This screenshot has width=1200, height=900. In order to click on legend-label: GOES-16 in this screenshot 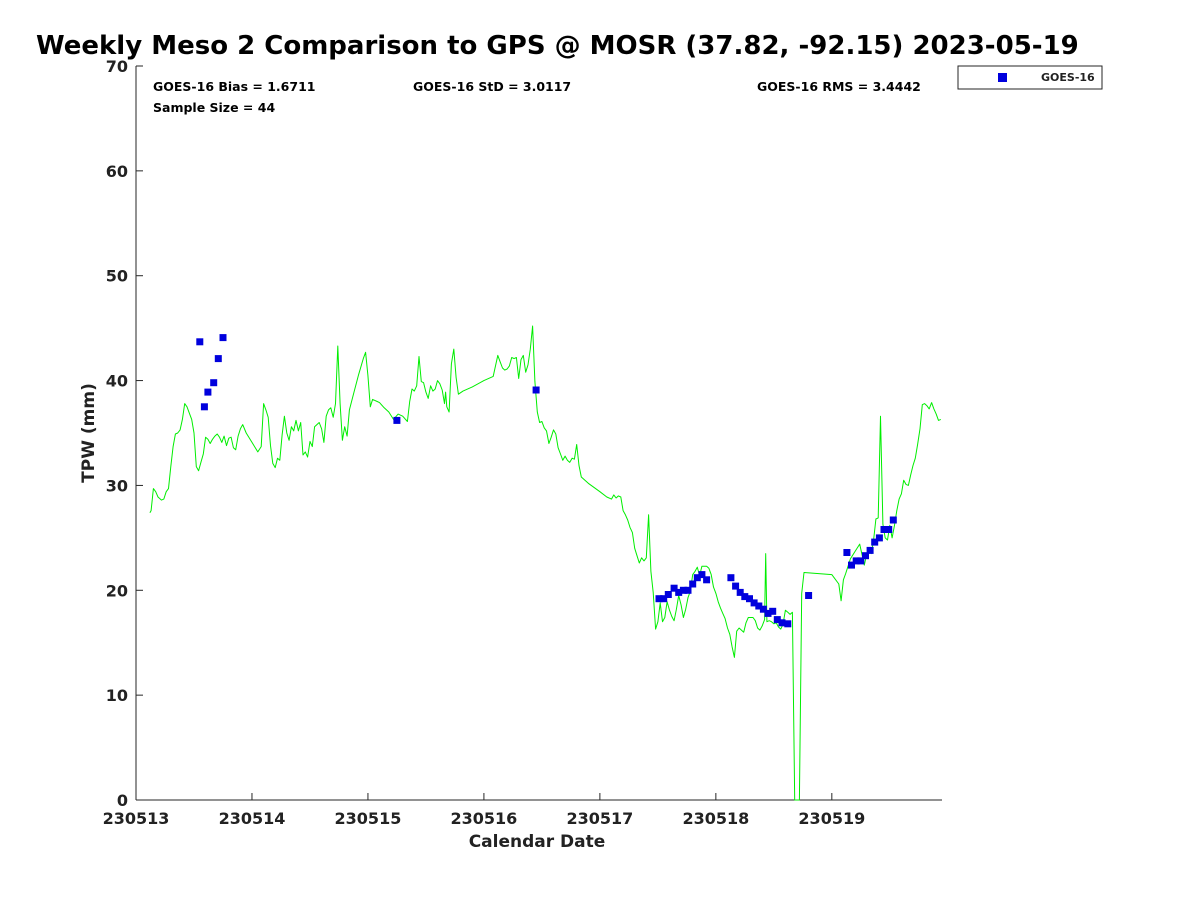, I will do `click(1068, 77)`.